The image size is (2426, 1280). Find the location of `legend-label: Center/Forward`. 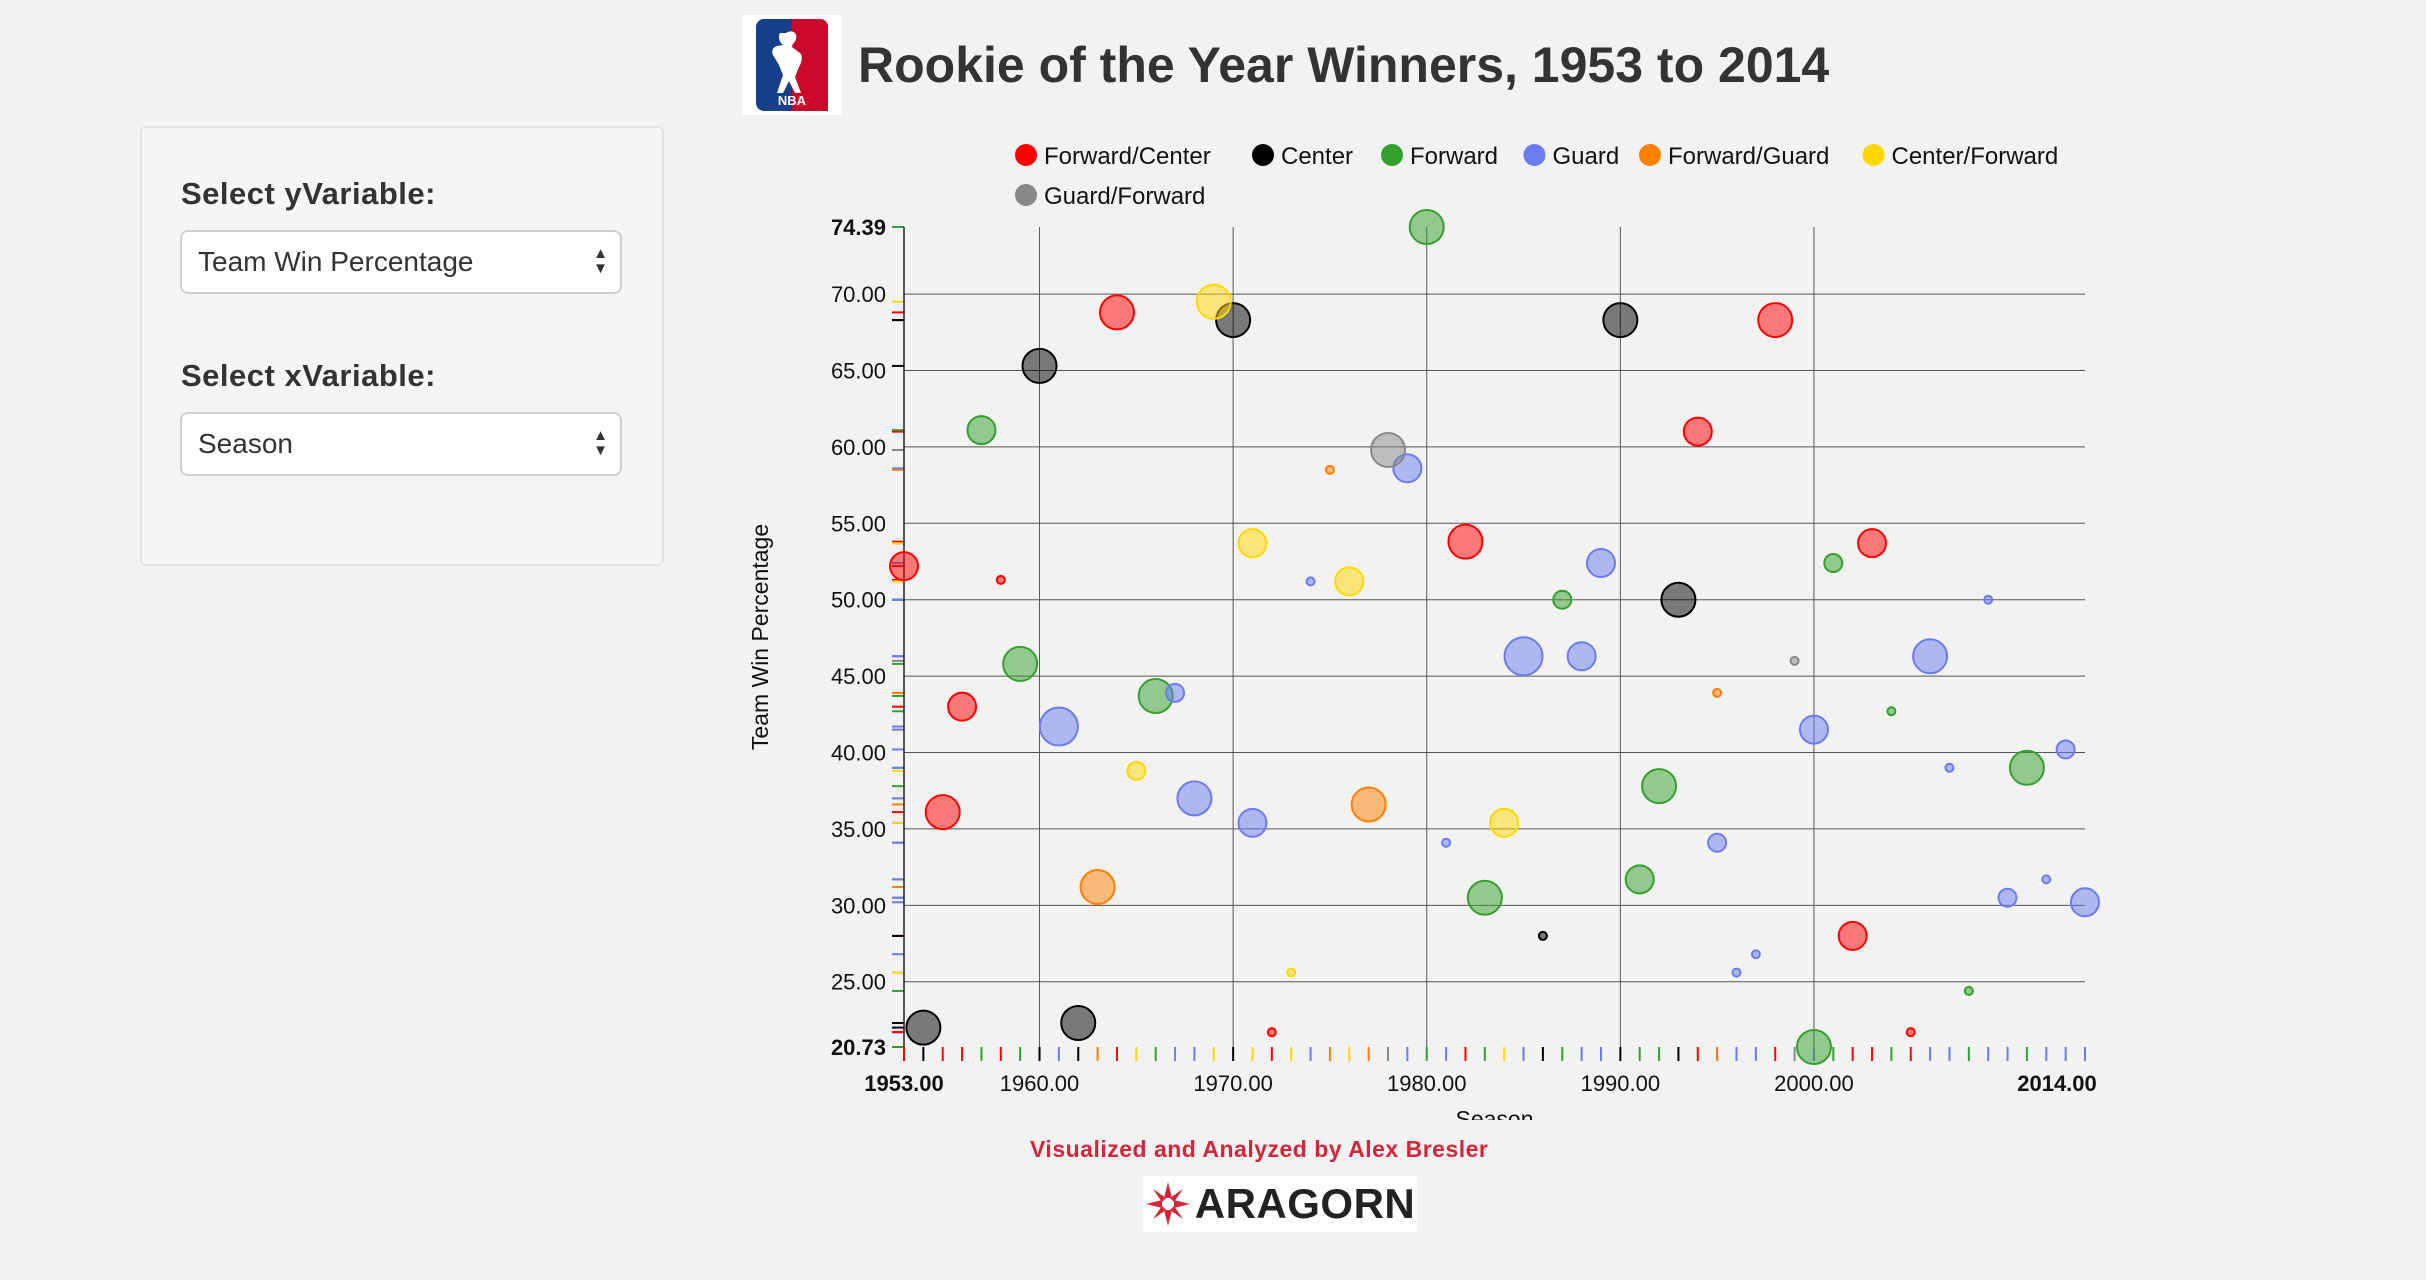

legend-label: Center/Forward is located at coordinates (1975, 156).